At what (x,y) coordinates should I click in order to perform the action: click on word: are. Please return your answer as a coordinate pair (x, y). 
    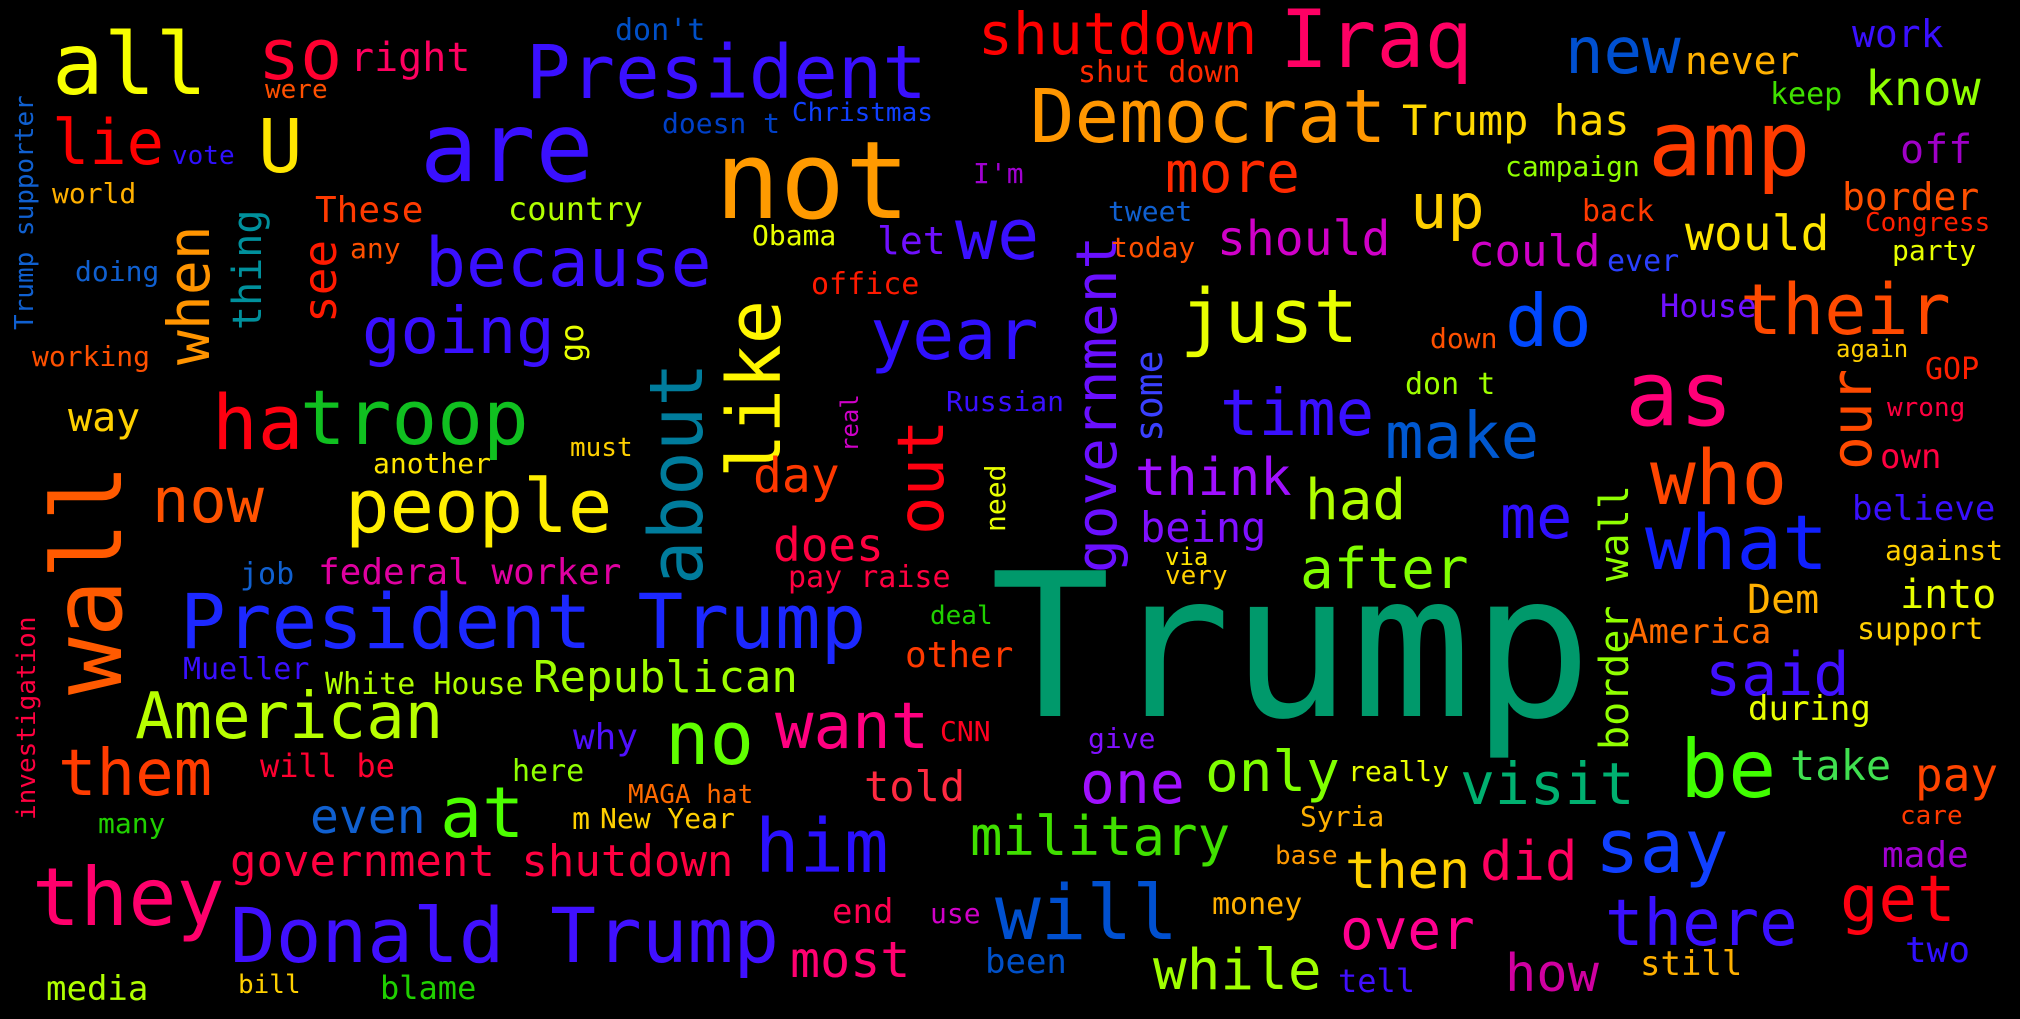
    Looking at the image, I should click on (507, 148).